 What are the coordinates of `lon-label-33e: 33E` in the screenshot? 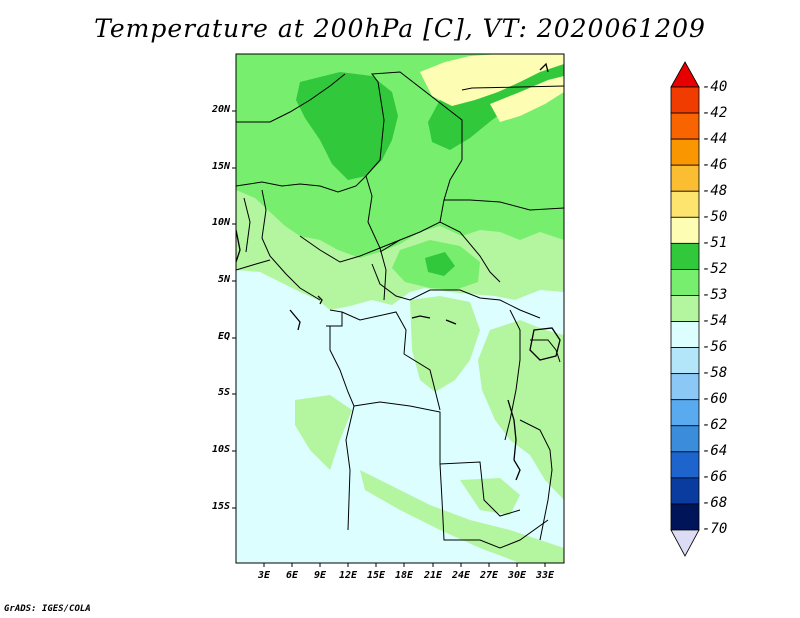 It's located at (545, 575).